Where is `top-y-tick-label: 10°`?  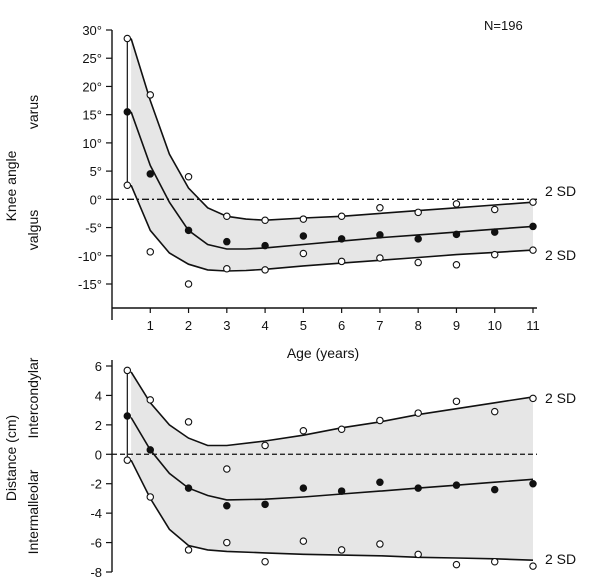 top-y-tick-label: 10° is located at coordinates (92, 143).